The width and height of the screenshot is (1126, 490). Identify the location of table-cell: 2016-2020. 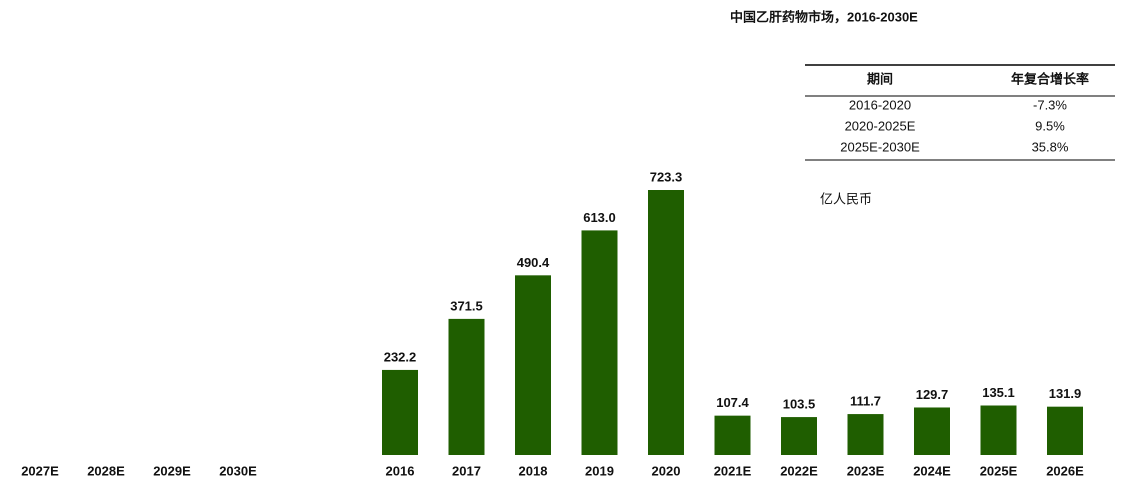
(880, 104).